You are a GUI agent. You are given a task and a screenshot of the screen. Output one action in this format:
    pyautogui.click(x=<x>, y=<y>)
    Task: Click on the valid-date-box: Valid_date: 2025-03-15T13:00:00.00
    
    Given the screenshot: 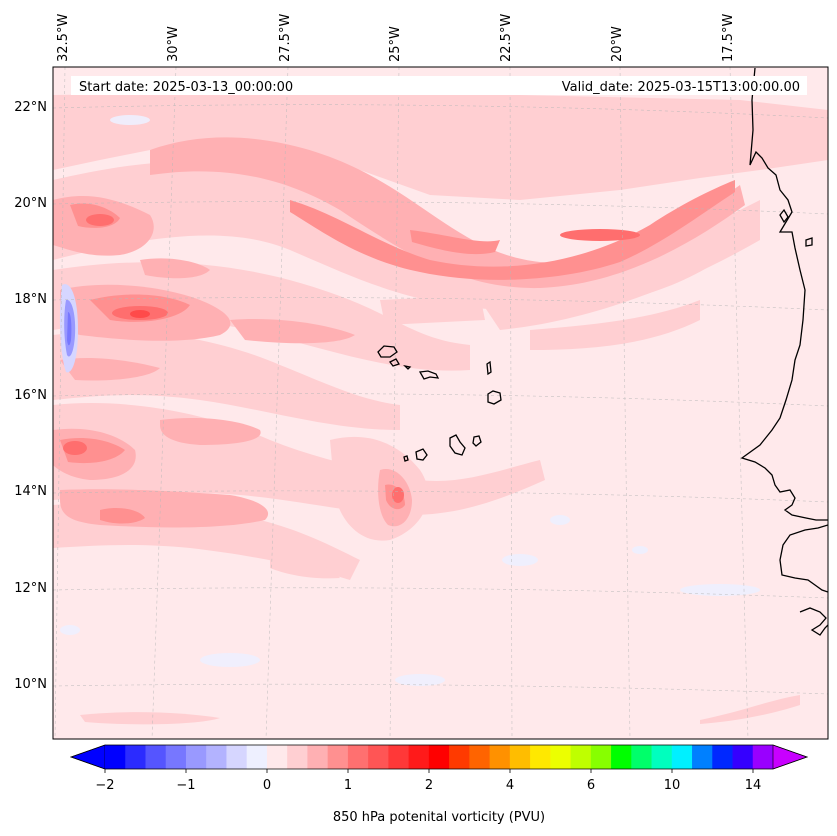 What is the action you would take?
    pyautogui.click(x=674, y=85)
    